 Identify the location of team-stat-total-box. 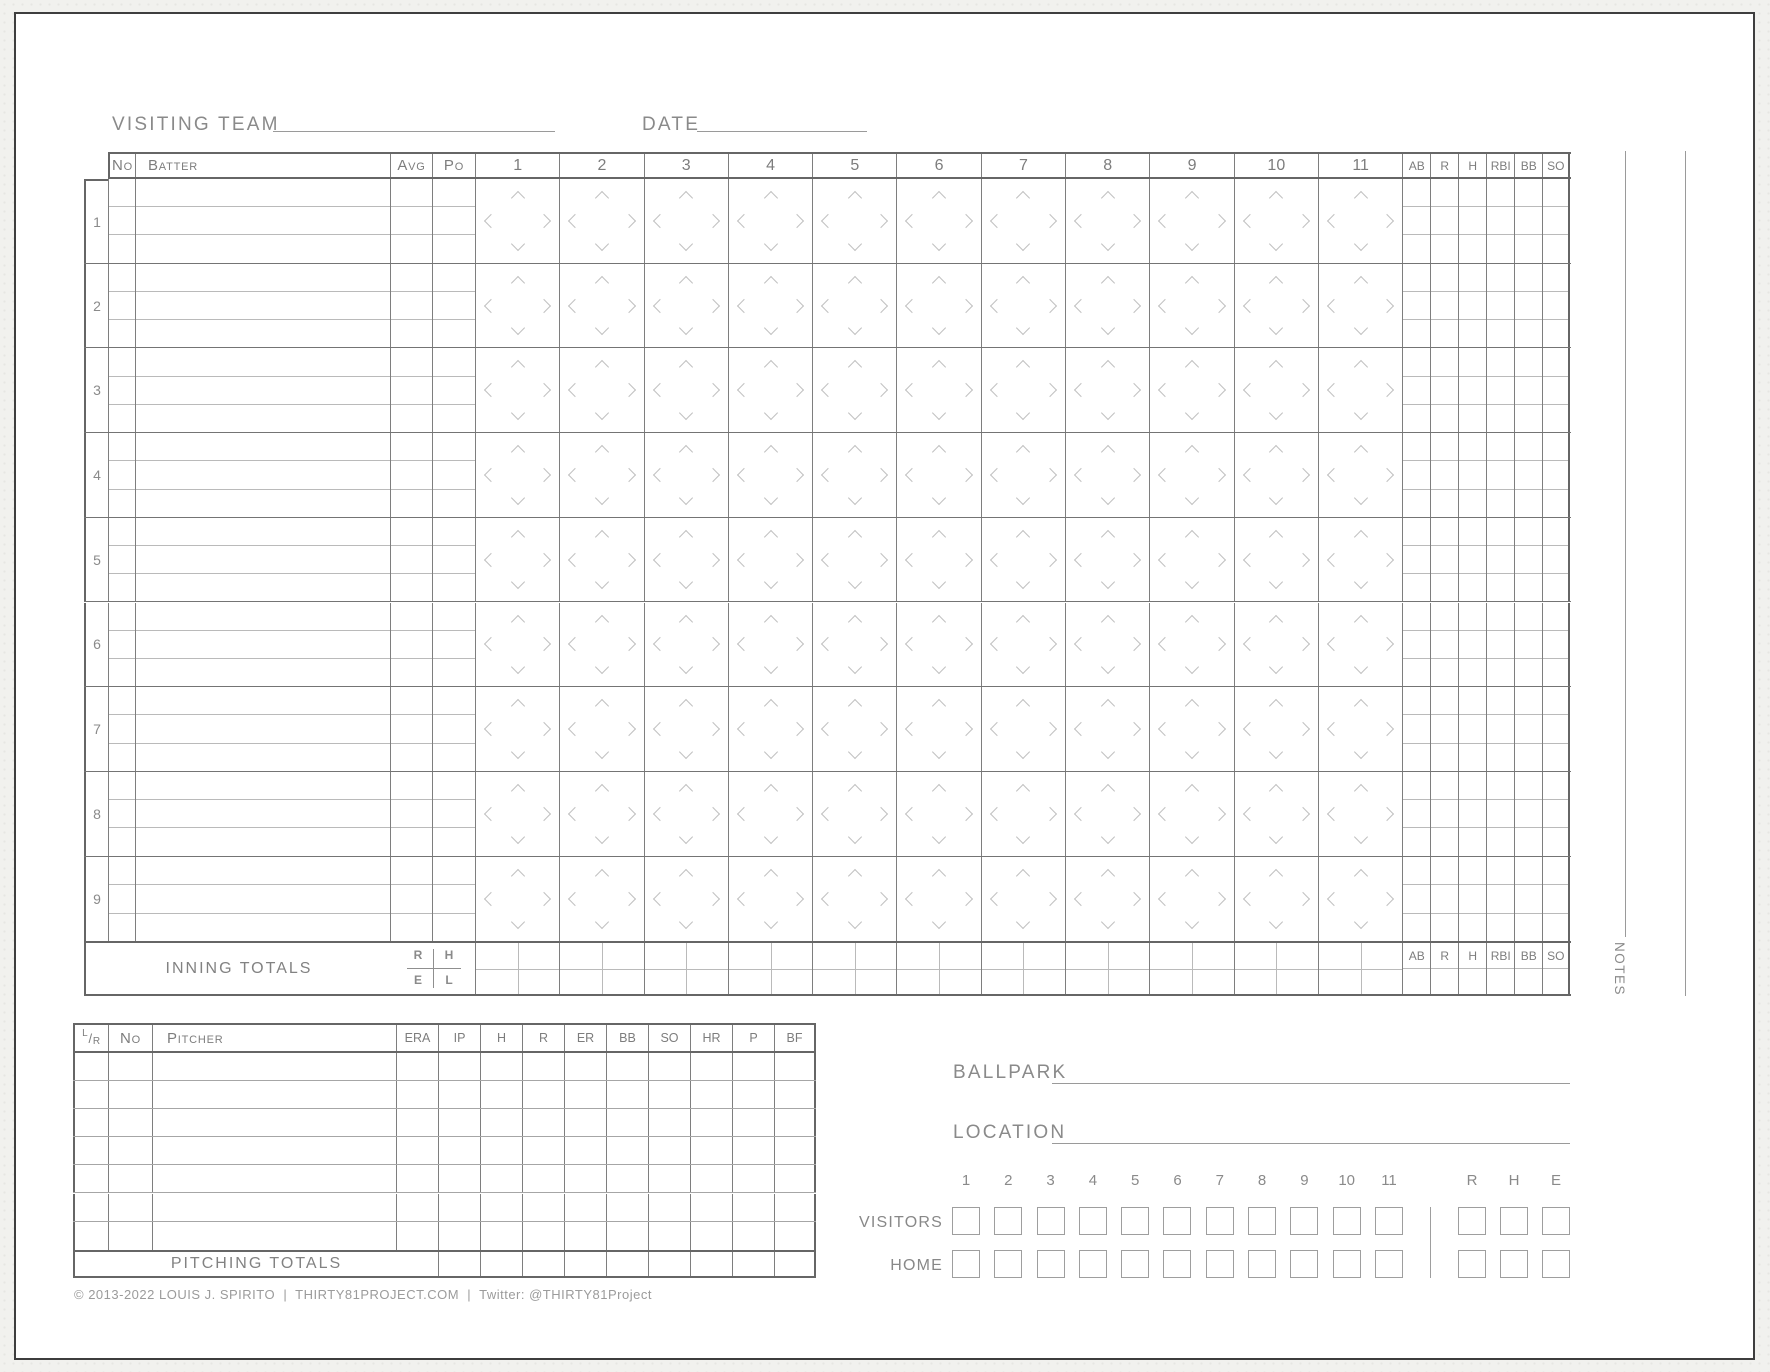
(1416, 981).